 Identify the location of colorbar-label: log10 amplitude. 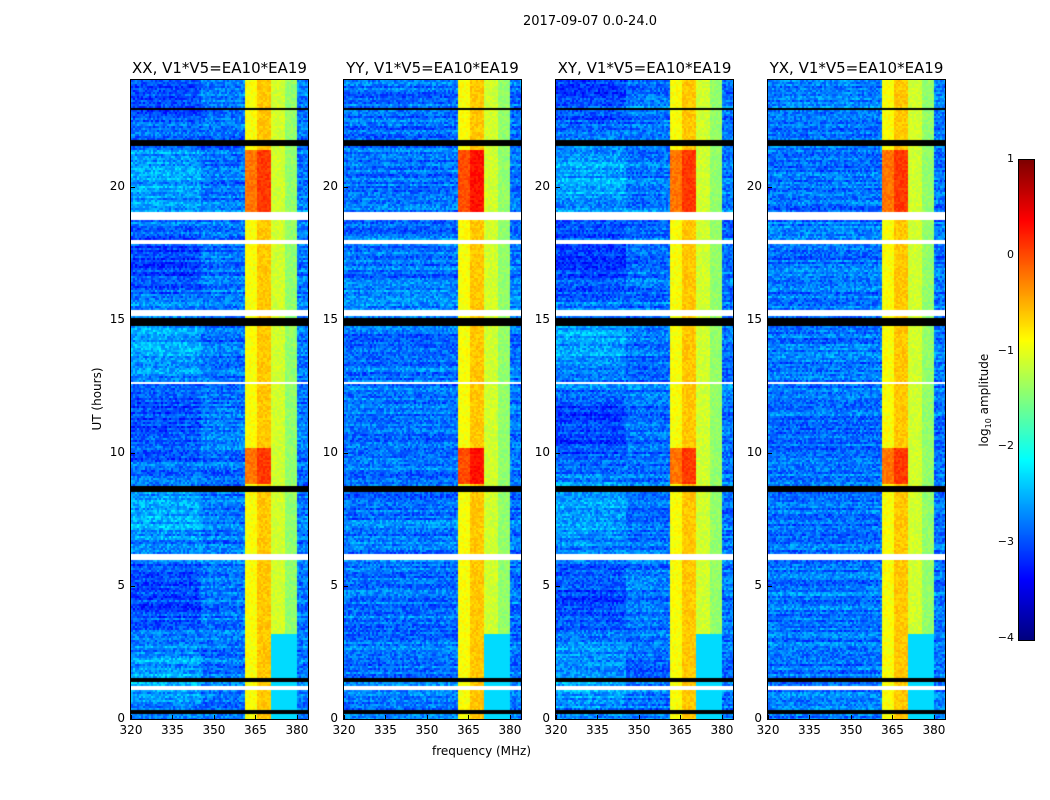
(985, 400).